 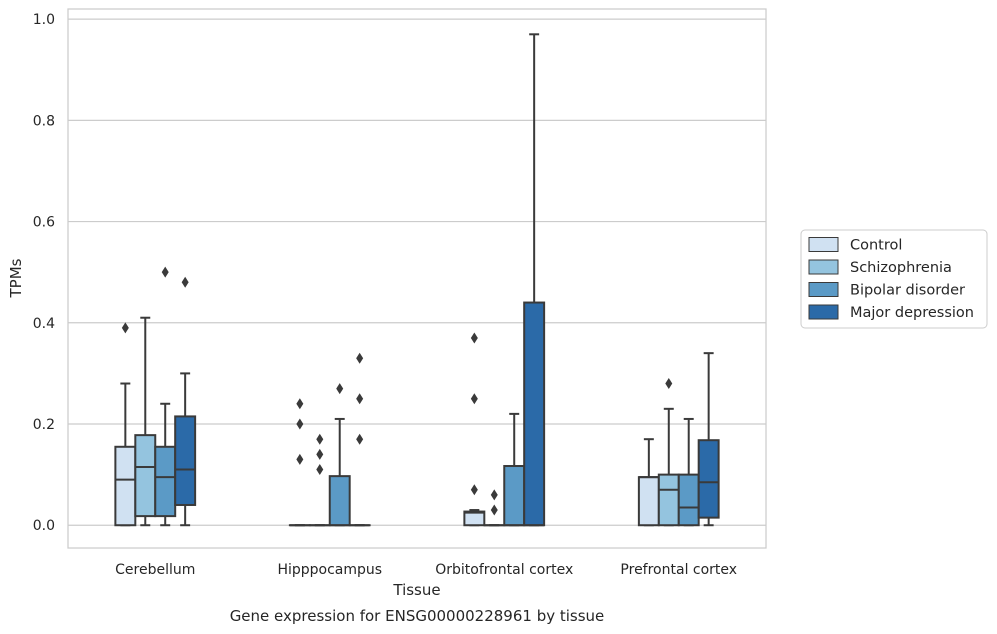 I want to click on y-tick-label: 0.0, so click(x=44, y=526).